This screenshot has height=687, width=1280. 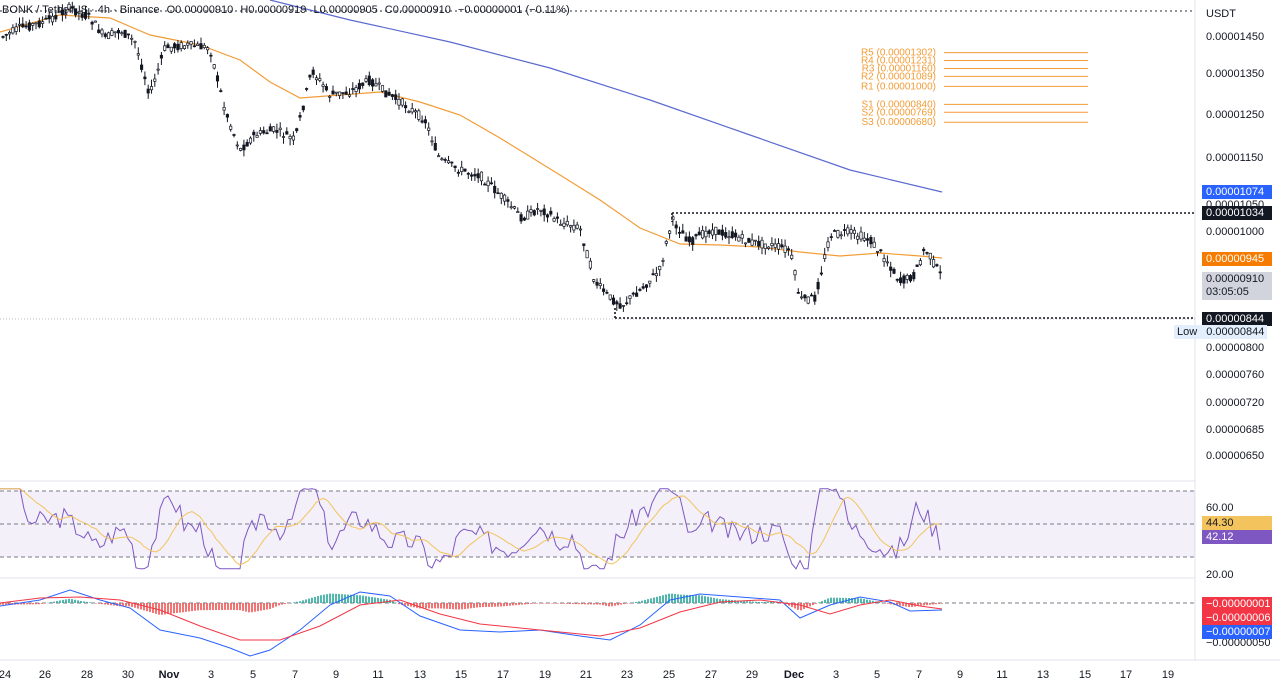 What do you see at coordinates (836, 675) in the screenshot?
I see `time-tick: 3` at bounding box center [836, 675].